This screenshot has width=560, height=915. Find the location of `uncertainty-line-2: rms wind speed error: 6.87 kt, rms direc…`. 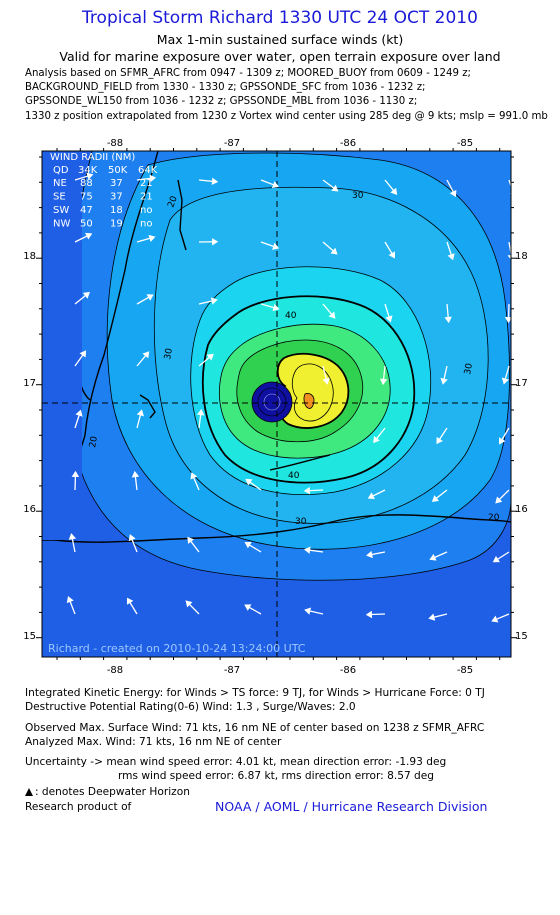

uncertainty-line-2: rms wind speed error: 6.87 kt, rms direc… is located at coordinates (276, 776).